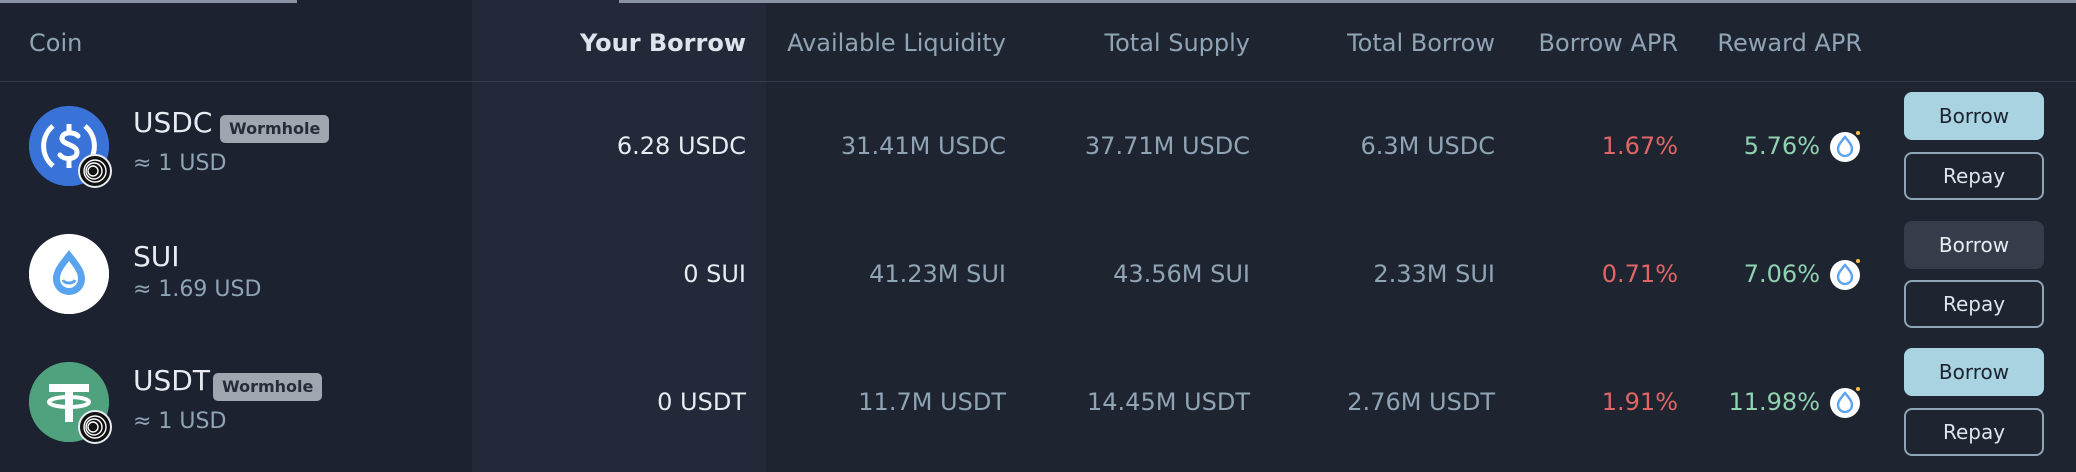 This screenshot has height=472, width=2076. Describe the element at coordinates (1181, 274) in the screenshot. I see `total-supply-value: 43.56M SUI` at that location.